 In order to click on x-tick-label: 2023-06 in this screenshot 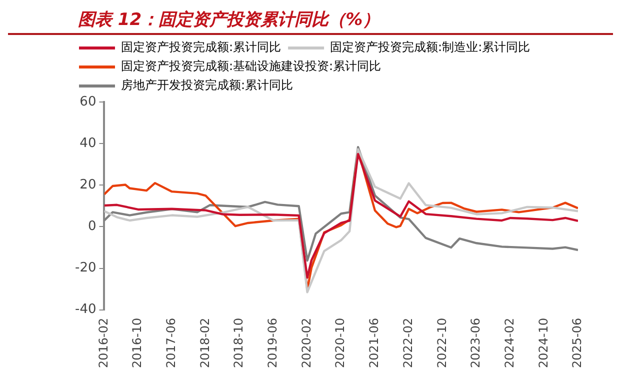, I will do `click(475, 343)`.